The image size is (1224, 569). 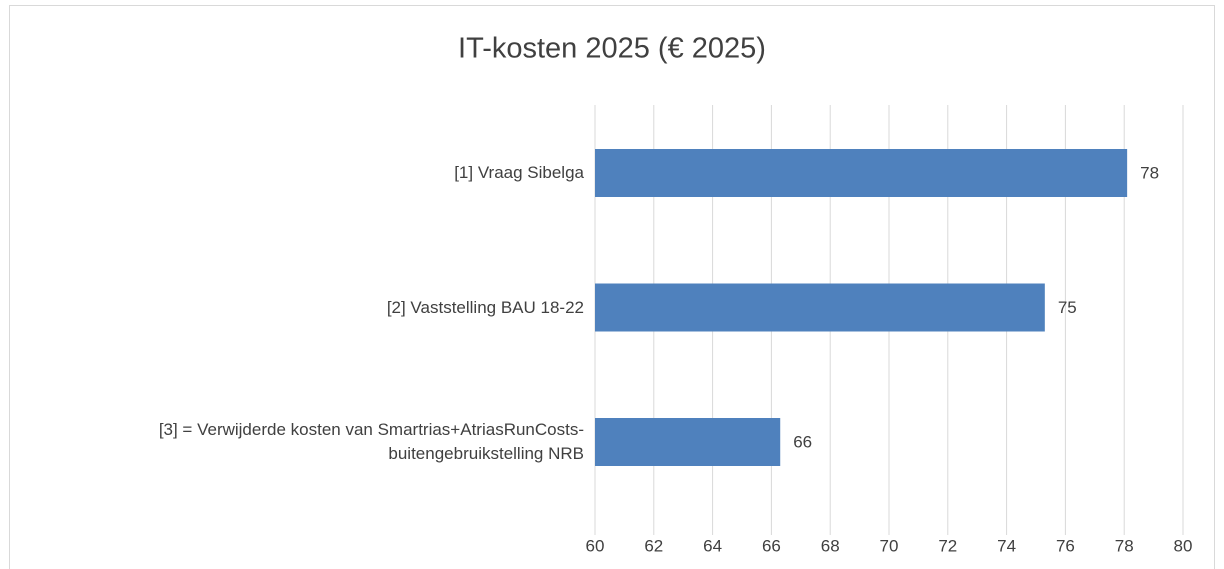 What do you see at coordinates (947, 545) in the screenshot?
I see `x-tick-label: 72` at bounding box center [947, 545].